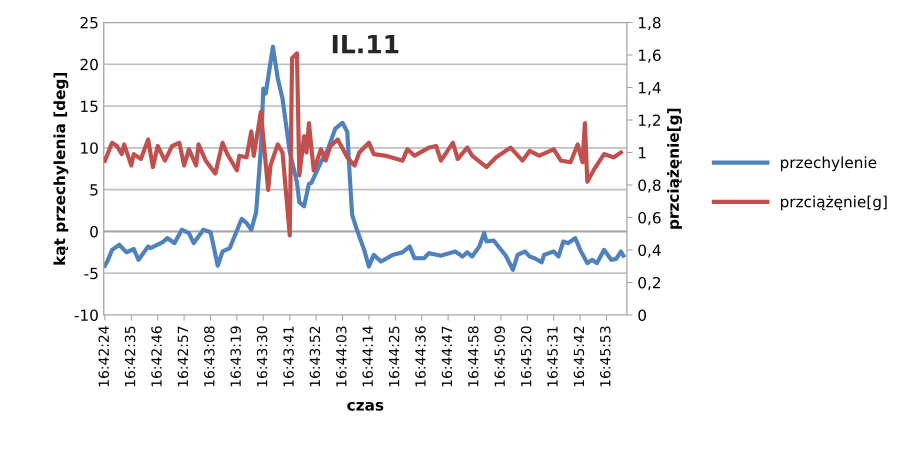 This screenshot has width=902, height=450. I want to click on y2-tick-label: 0,6, so click(649, 219).